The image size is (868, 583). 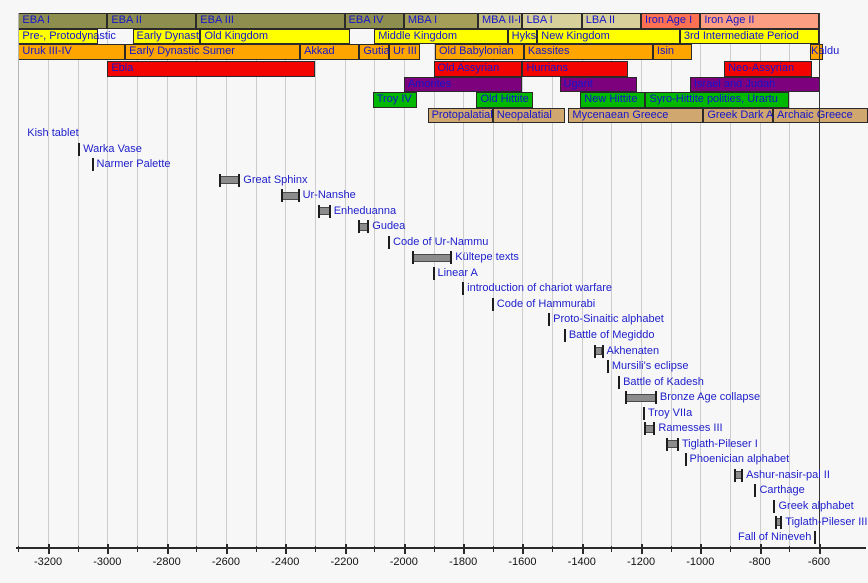 What do you see at coordinates (775, 537) in the screenshot?
I see `event-label-fall-of-nineveh: Fall of Nineveh` at bounding box center [775, 537].